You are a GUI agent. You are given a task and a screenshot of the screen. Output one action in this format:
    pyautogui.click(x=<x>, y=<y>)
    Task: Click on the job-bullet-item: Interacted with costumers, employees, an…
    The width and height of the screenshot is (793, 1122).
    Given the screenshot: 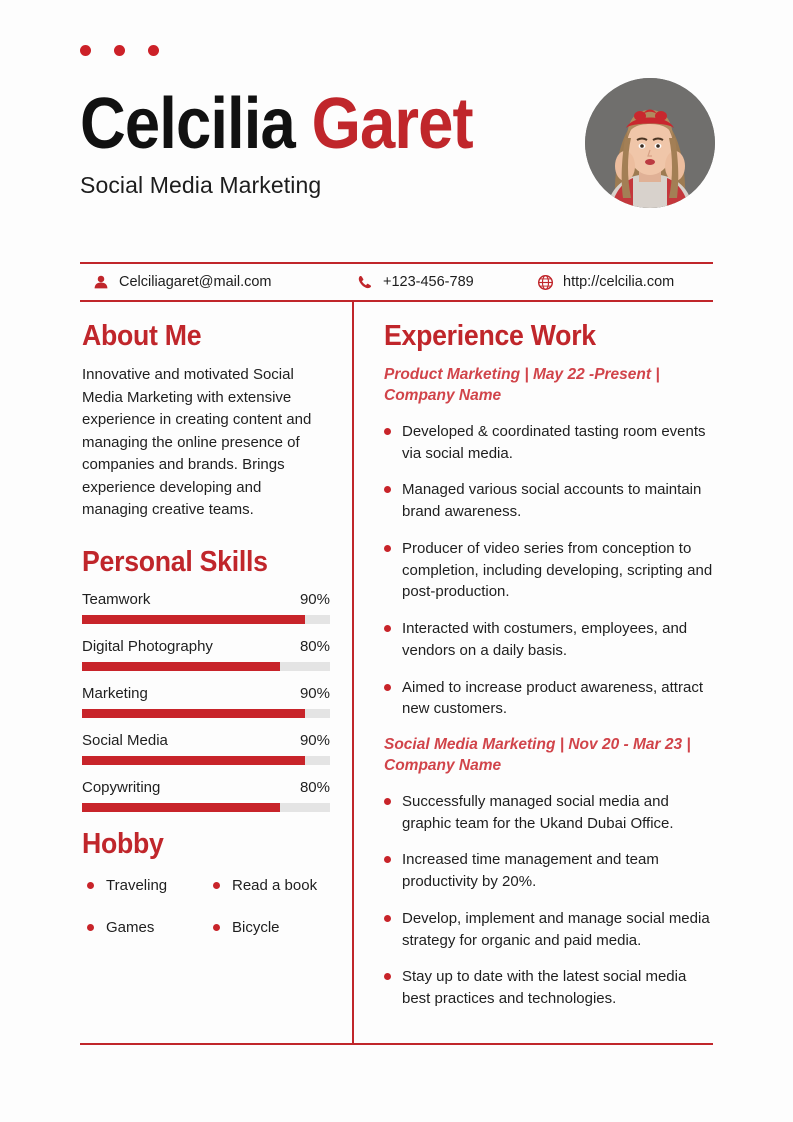 What is the action you would take?
    pyautogui.click(x=549, y=640)
    